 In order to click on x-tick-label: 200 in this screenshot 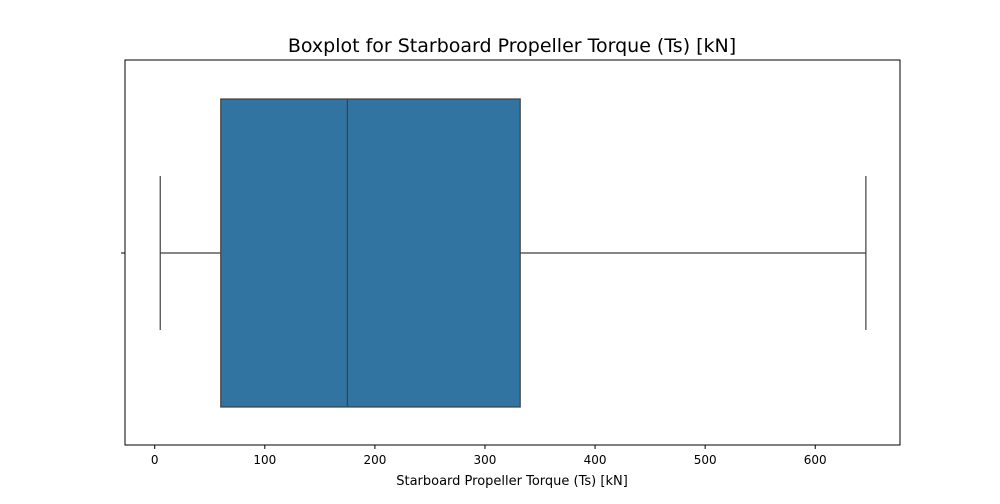, I will do `click(374, 460)`.